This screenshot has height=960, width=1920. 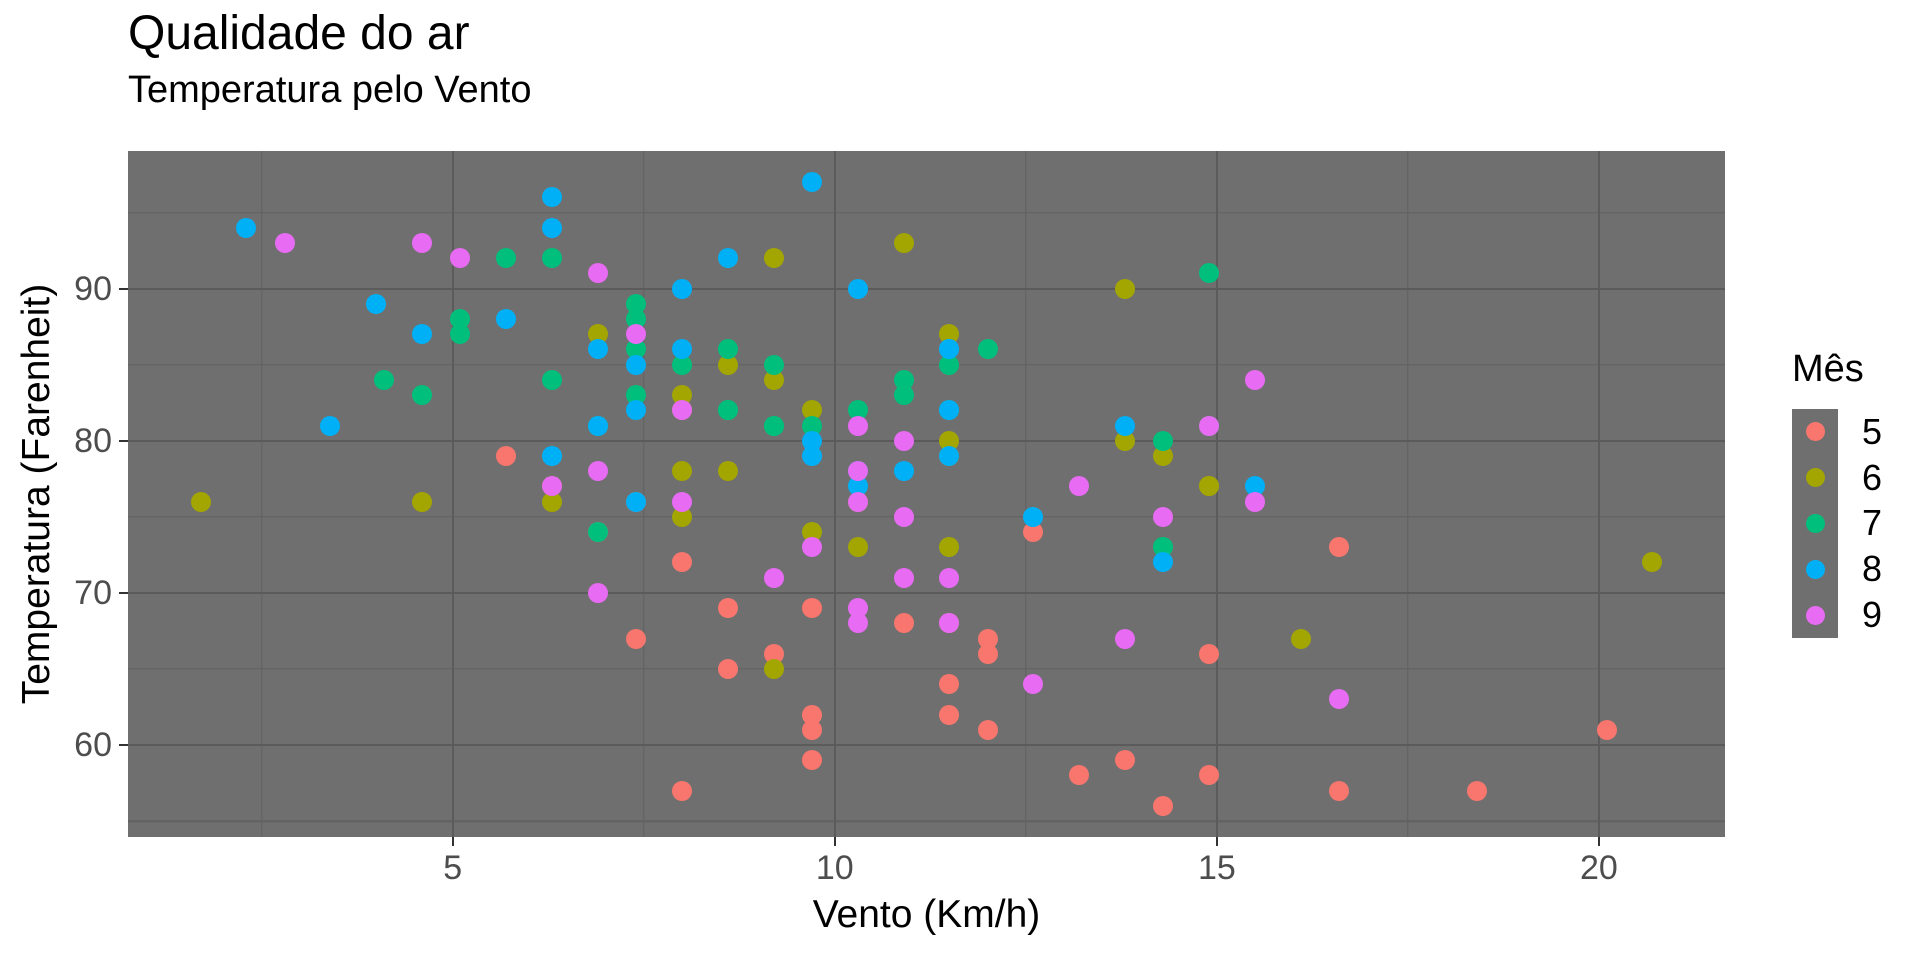 What do you see at coordinates (1216, 841) in the screenshot?
I see `x-axis-tick` at bounding box center [1216, 841].